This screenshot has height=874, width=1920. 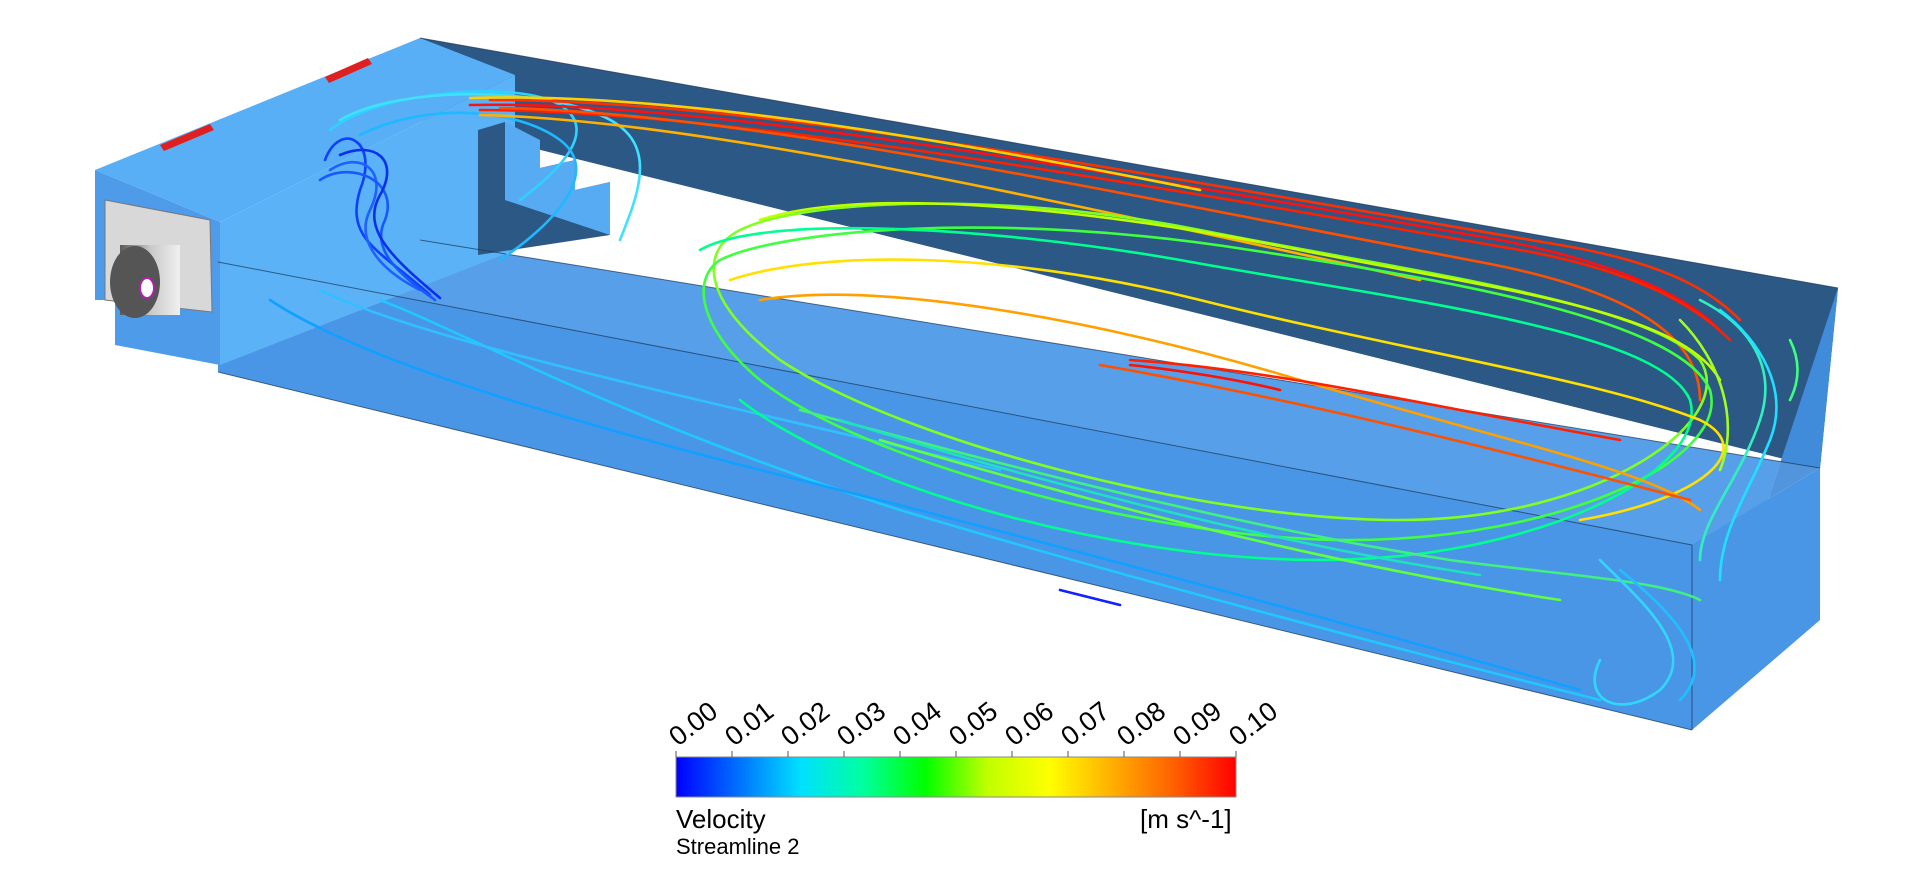 I want to click on stairs-face, so click(x=557, y=178).